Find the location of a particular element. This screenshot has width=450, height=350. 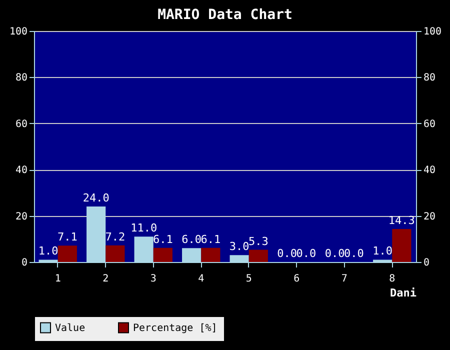

data-label: 7.1 is located at coordinates (67, 237).